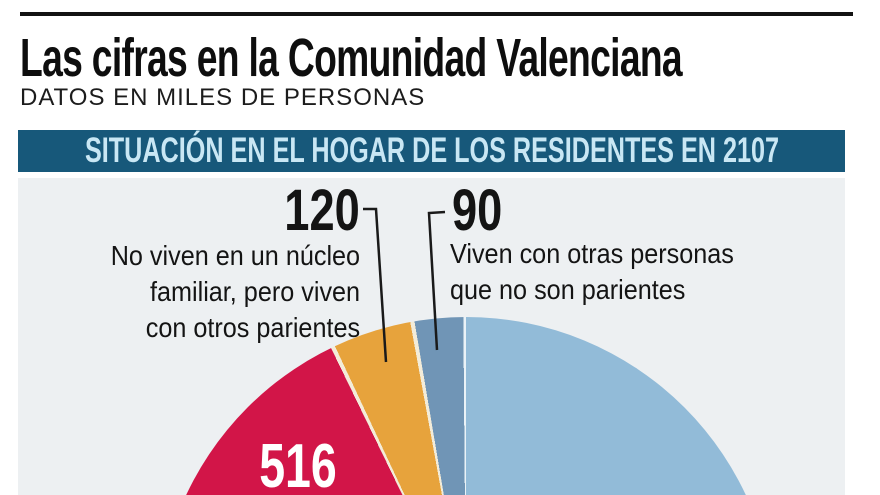 The height and width of the screenshot is (495, 880). What do you see at coordinates (235, 255) in the screenshot?
I see `slice-label-120-line1: No viven en un núcleo` at bounding box center [235, 255].